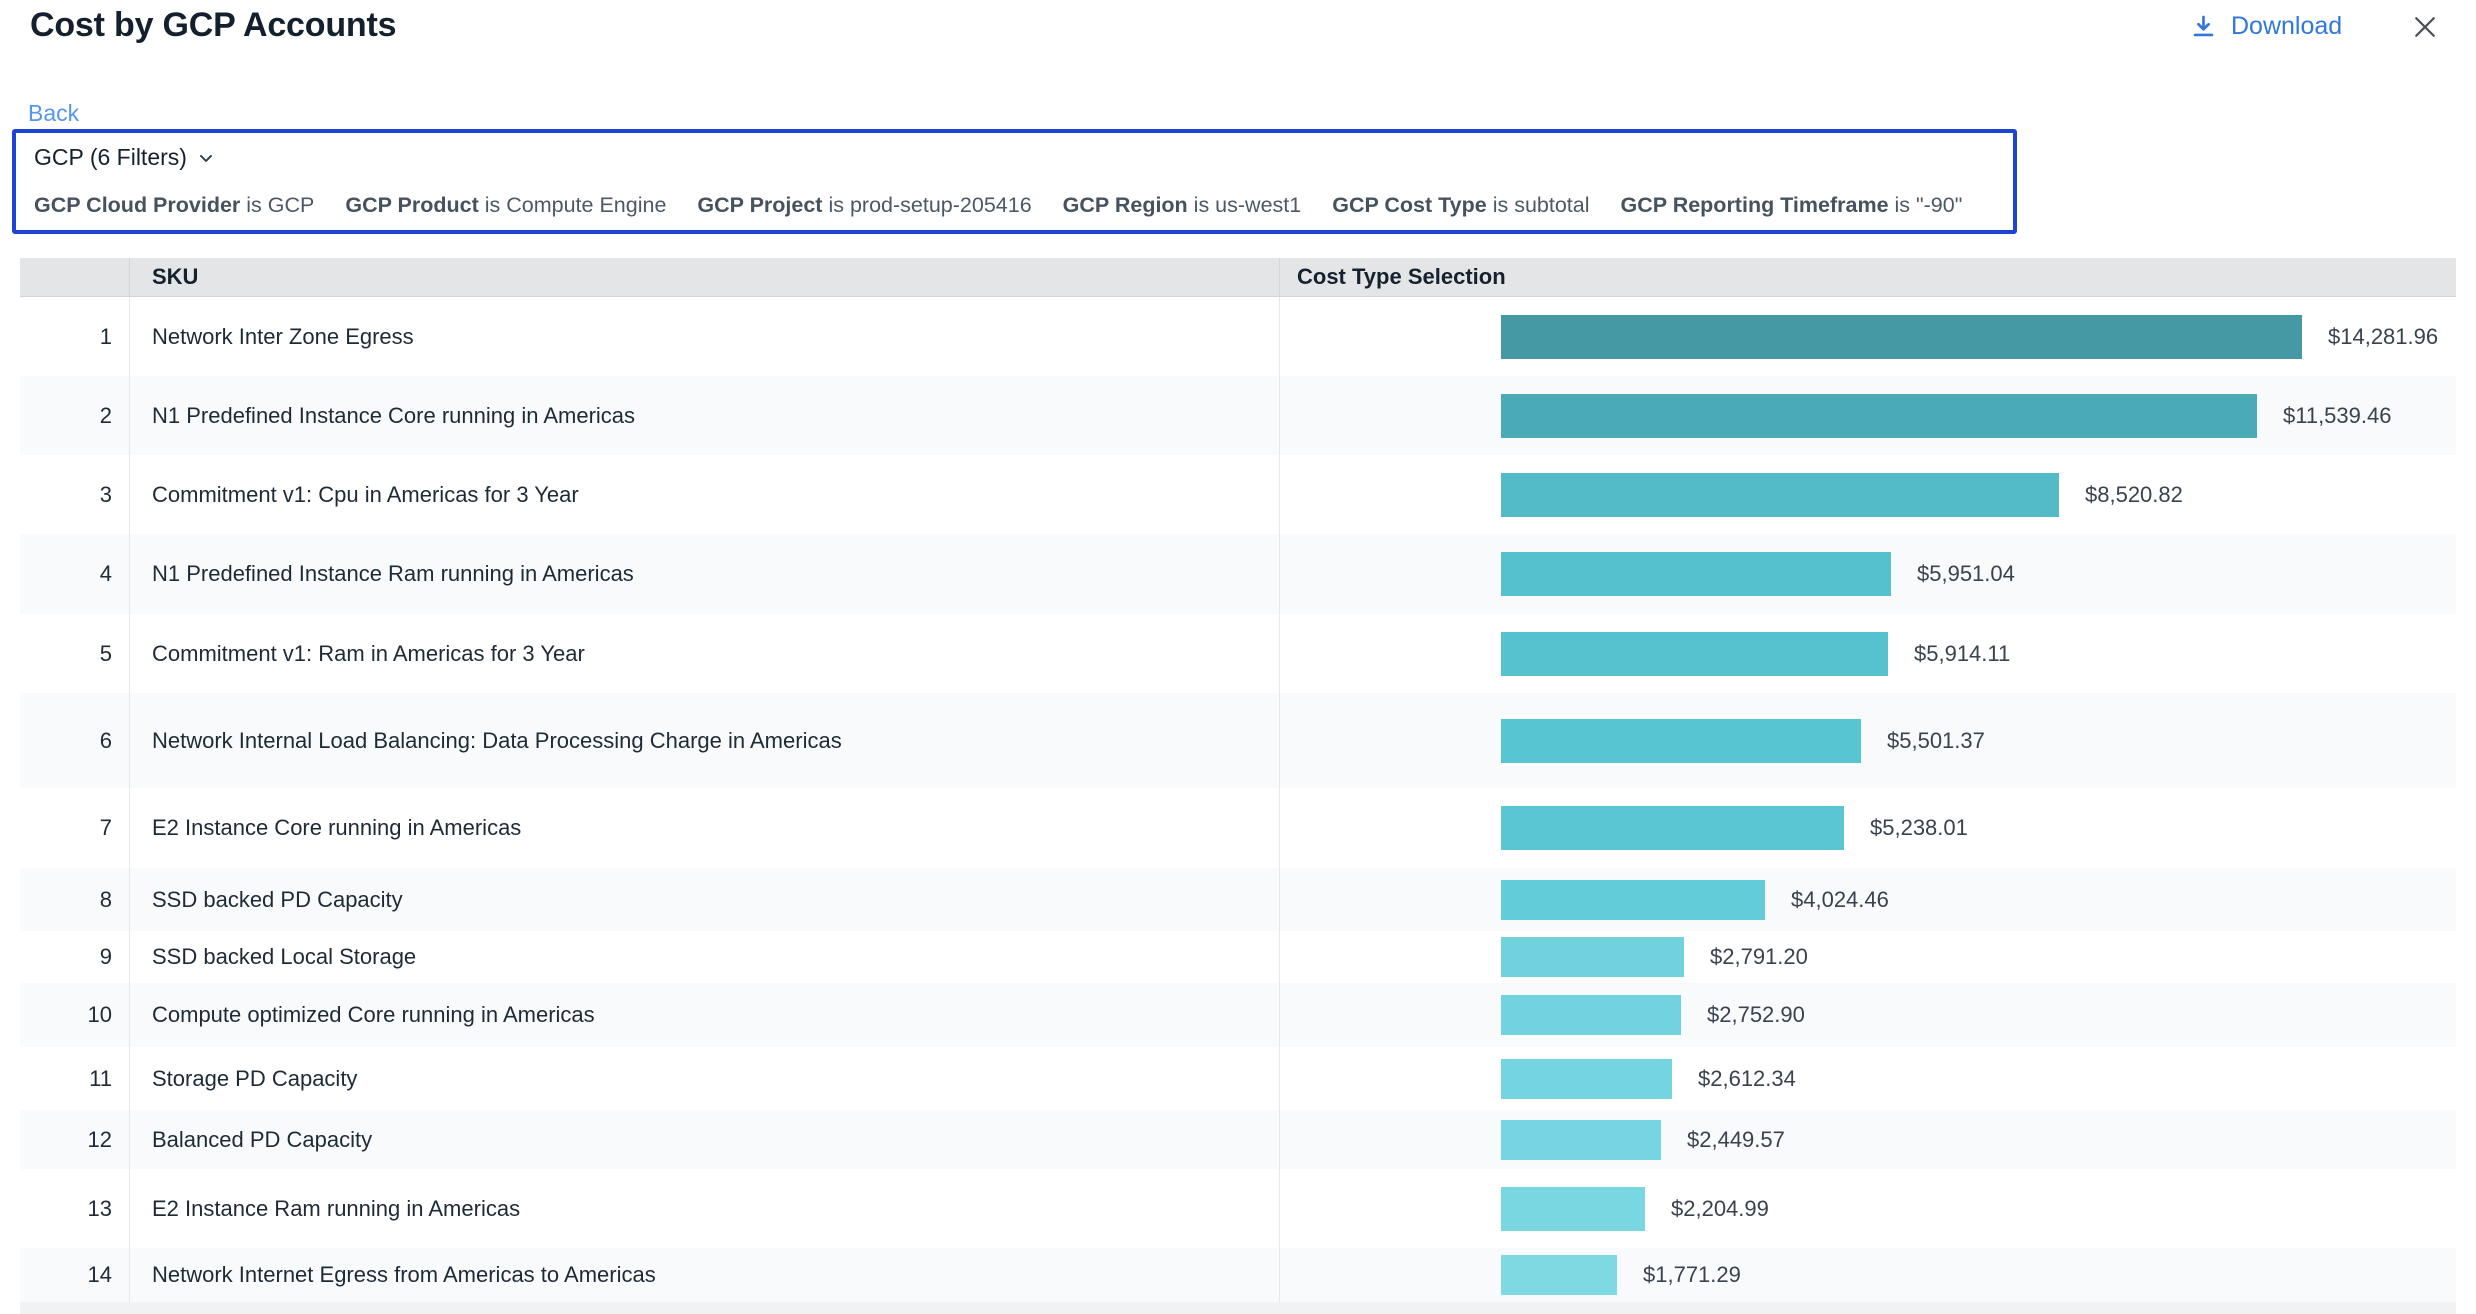 The image size is (2476, 1314). I want to click on filter-field: GCP Cost Type, so click(1409, 205).